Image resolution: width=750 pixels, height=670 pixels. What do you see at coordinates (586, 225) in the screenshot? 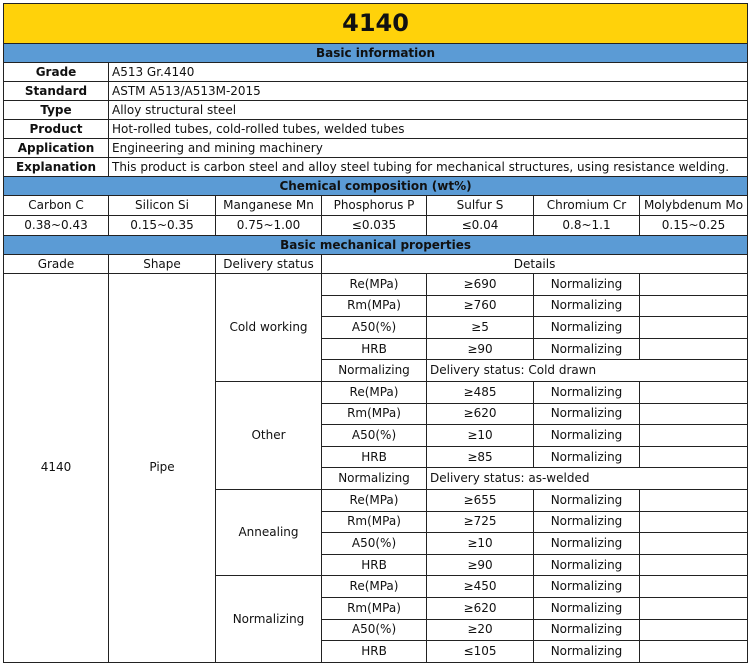
I see `element-value: 0.8~1.1` at bounding box center [586, 225].